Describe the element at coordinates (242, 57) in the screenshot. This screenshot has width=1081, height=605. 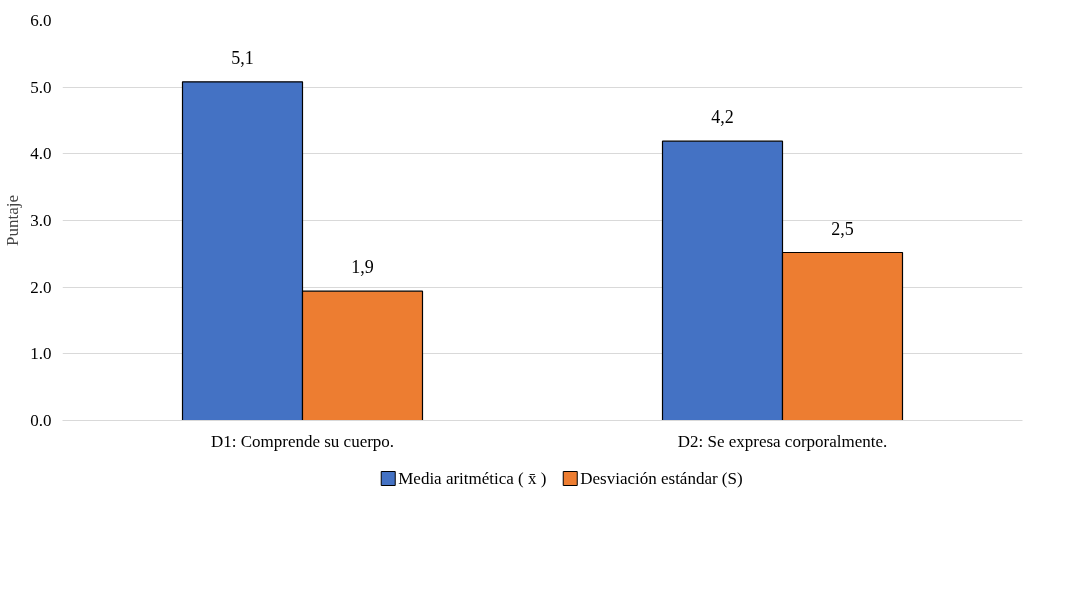
I see `data-label: 5,1` at that location.